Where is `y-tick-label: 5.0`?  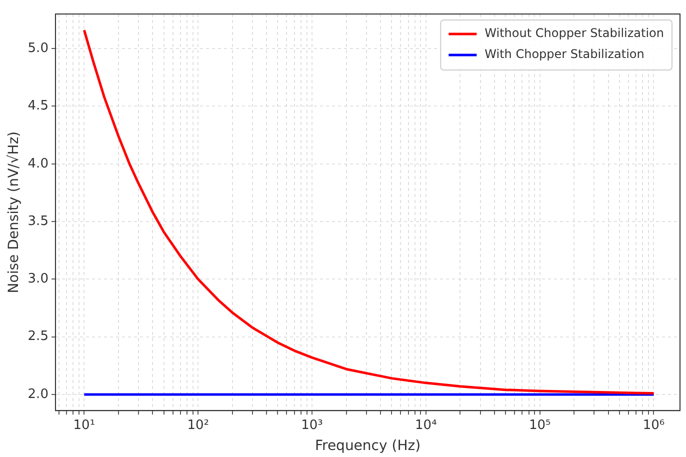
y-tick-label: 5.0 is located at coordinates (38, 48).